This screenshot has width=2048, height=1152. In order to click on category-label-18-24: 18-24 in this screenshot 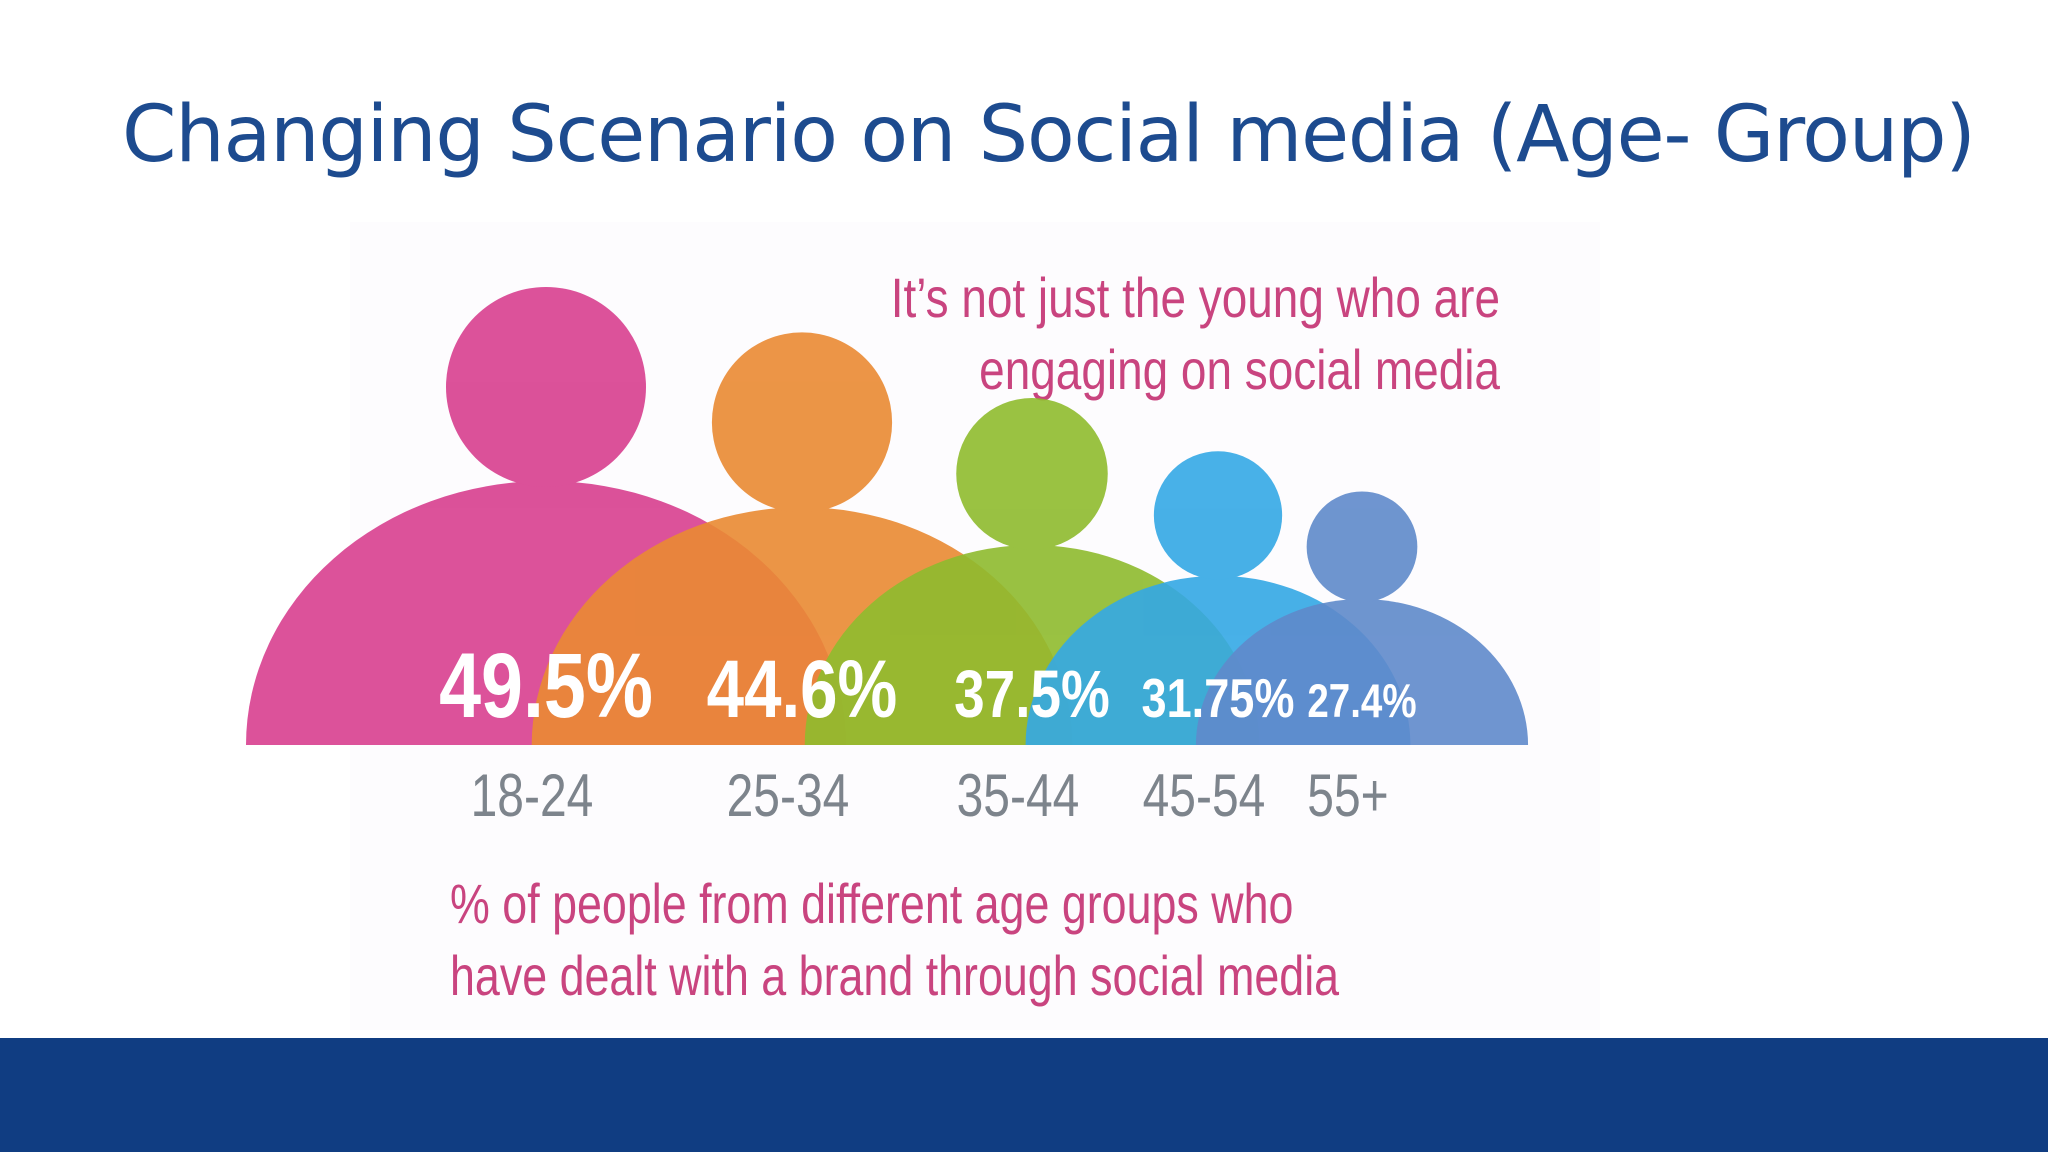, I will do `click(532, 795)`.